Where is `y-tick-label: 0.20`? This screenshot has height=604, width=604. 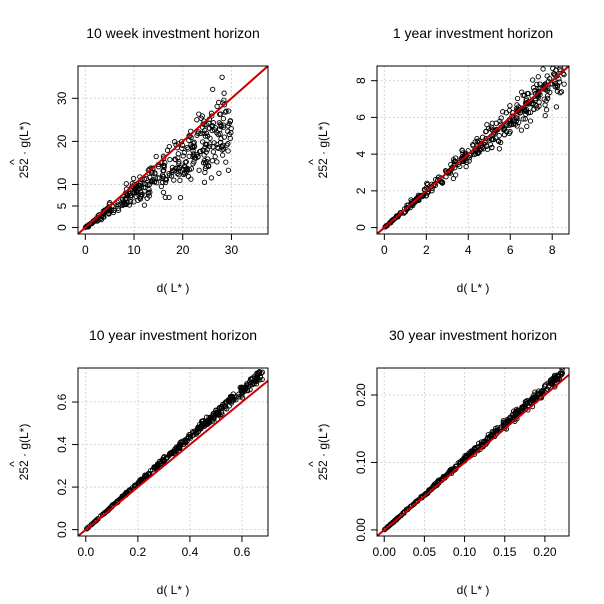 y-tick-label: 0.20 is located at coordinates (361, 395).